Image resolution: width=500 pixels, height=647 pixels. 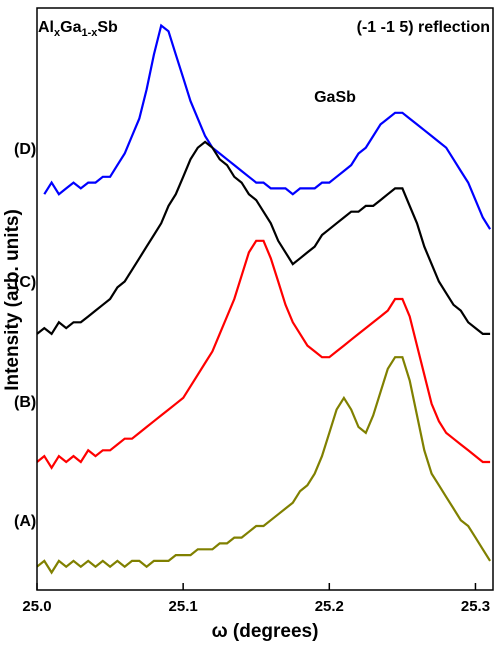 I want to click on annotation-text: GaSb, so click(x=335, y=97).